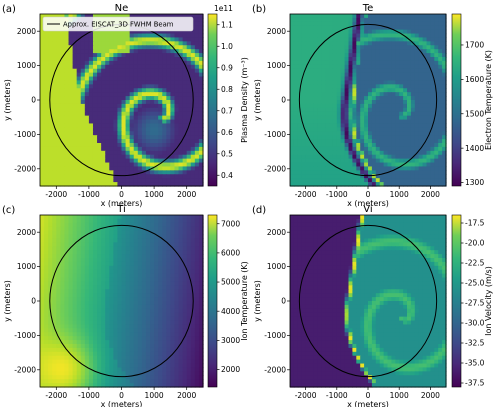 The width and height of the screenshot is (500, 407). I want to click on x-tick-label: 0, so click(368, 194).